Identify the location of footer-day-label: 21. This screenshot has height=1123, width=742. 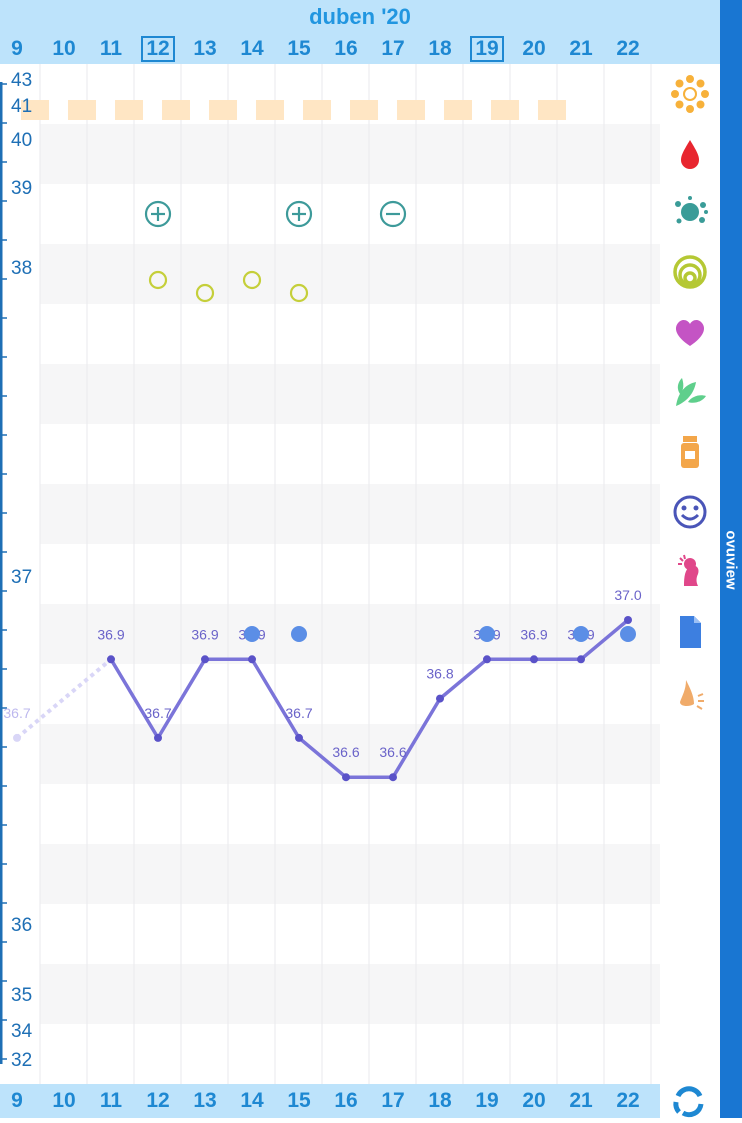
(581, 1100).